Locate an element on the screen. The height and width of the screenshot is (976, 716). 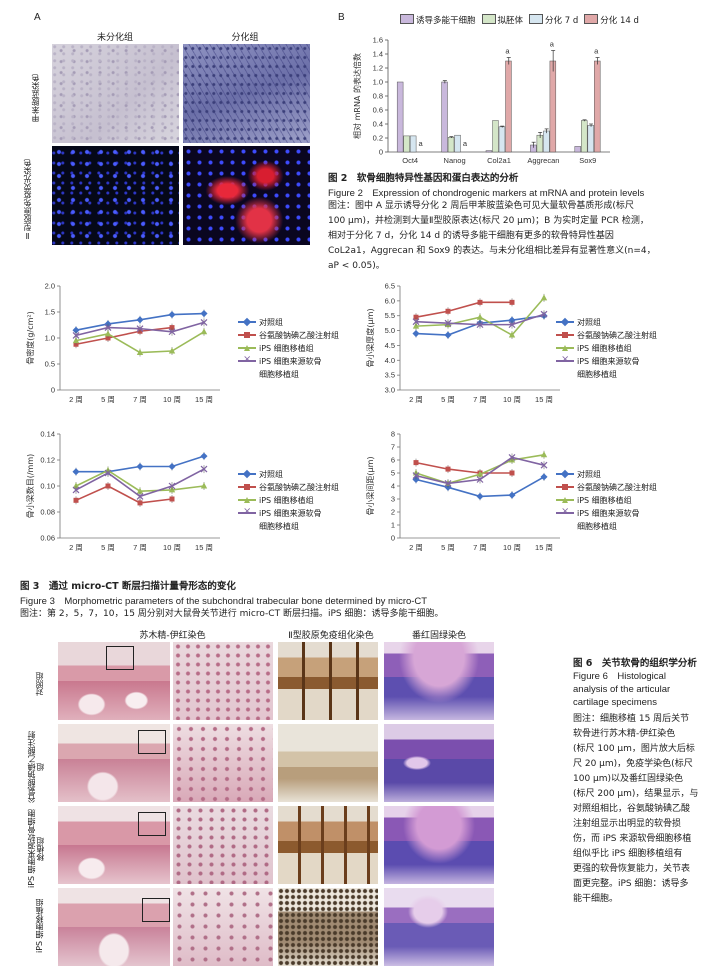
y-tick-label: 7 is located at coordinates (393, 447).